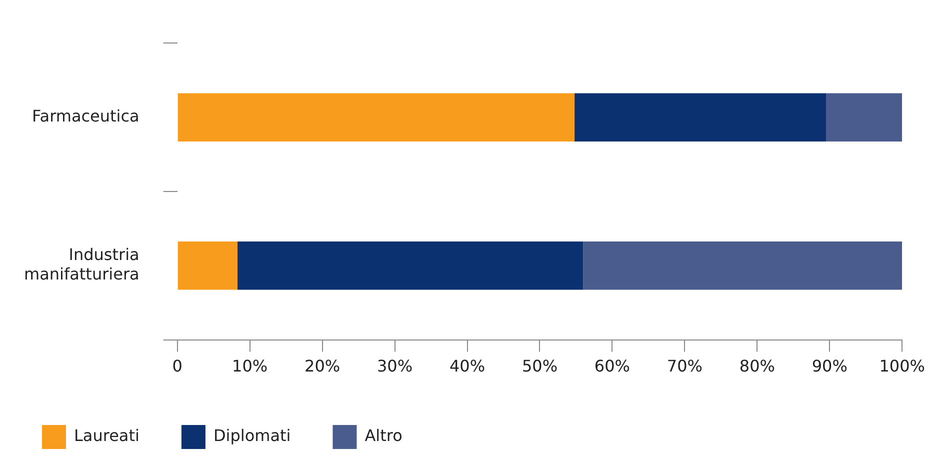 The image size is (931, 459). I want to click on legend-label: Laureati, so click(107, 436).